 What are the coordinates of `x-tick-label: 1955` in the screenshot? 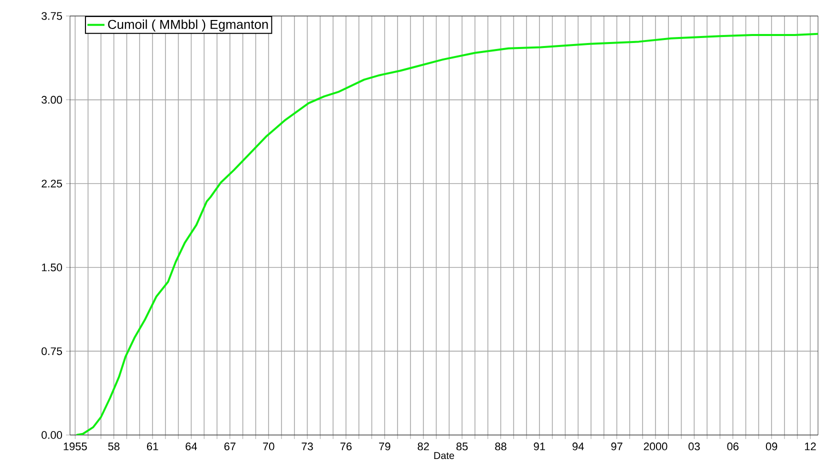 It's located at (75, 446).